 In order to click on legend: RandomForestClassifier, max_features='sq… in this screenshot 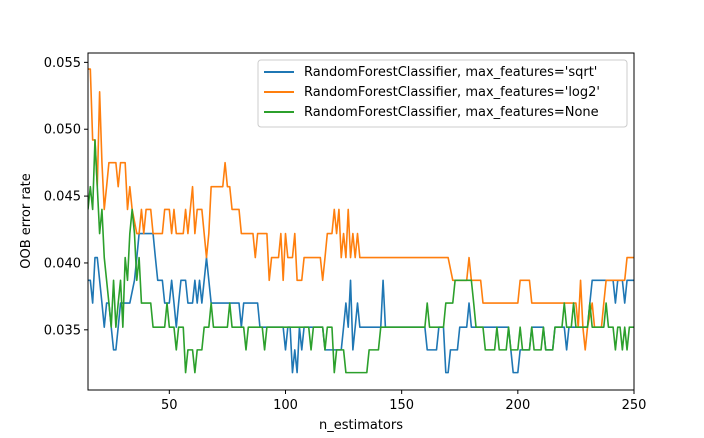, I will do `click(442, 93)`.